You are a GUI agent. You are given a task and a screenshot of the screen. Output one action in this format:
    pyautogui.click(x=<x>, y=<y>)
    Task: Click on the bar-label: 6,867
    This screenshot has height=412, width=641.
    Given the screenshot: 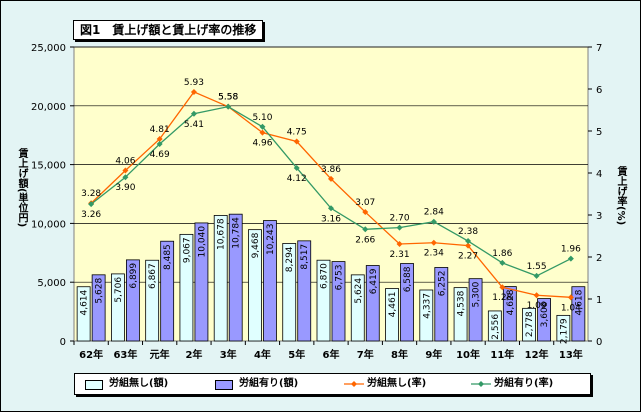 What is the action you would take?
    pyautogui.click(x=153, y=276)
    